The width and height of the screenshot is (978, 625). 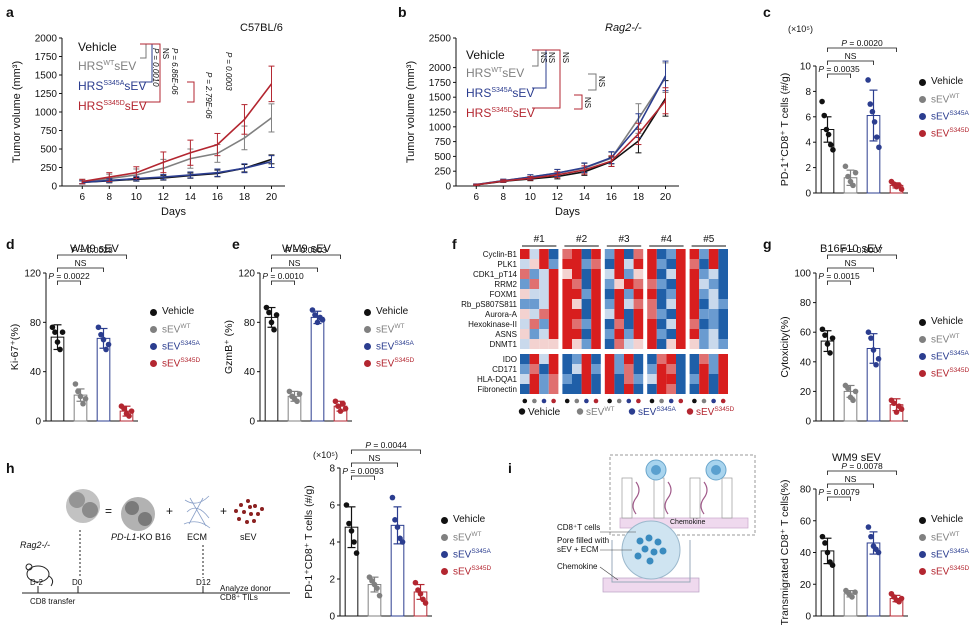 I want to click on y-tick-label: 750, so click(x=442, y=142).